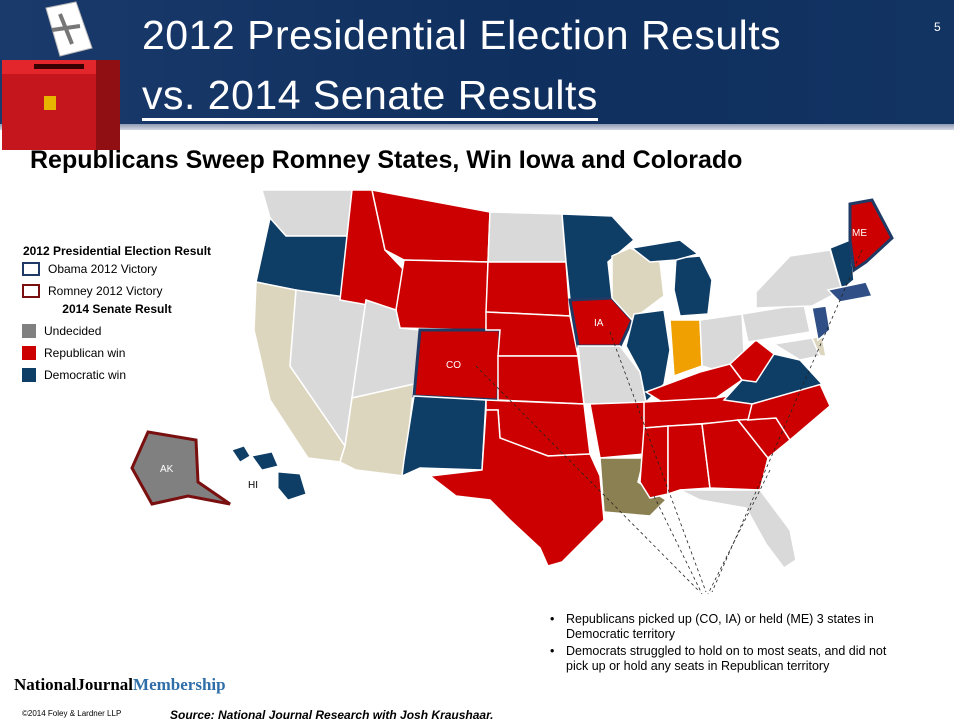  Describe the element at coordinates (29, 331) in the screenshot. I see `undecided-swatch` at that location.